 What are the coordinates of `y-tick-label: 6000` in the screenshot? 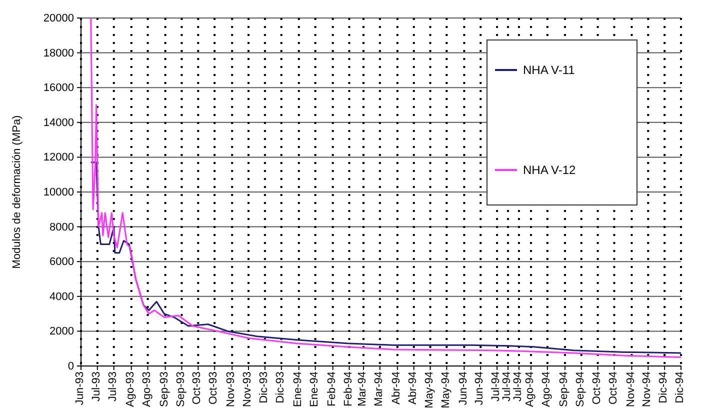 It's located at (62, 262).